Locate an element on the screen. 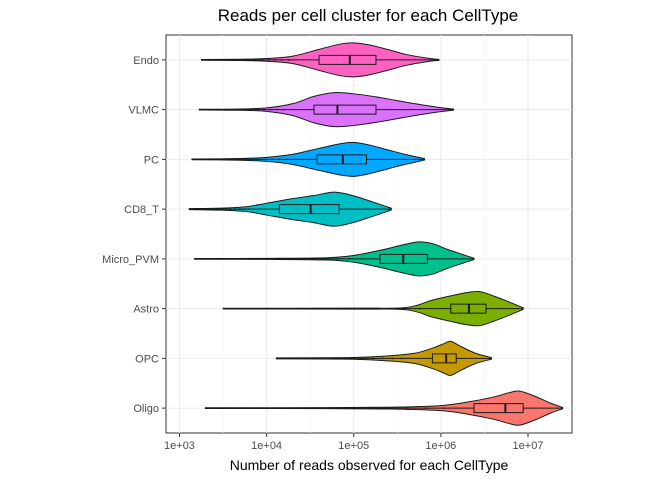  x-tick-label: 1e+07 is located at coordinates (528, 446).